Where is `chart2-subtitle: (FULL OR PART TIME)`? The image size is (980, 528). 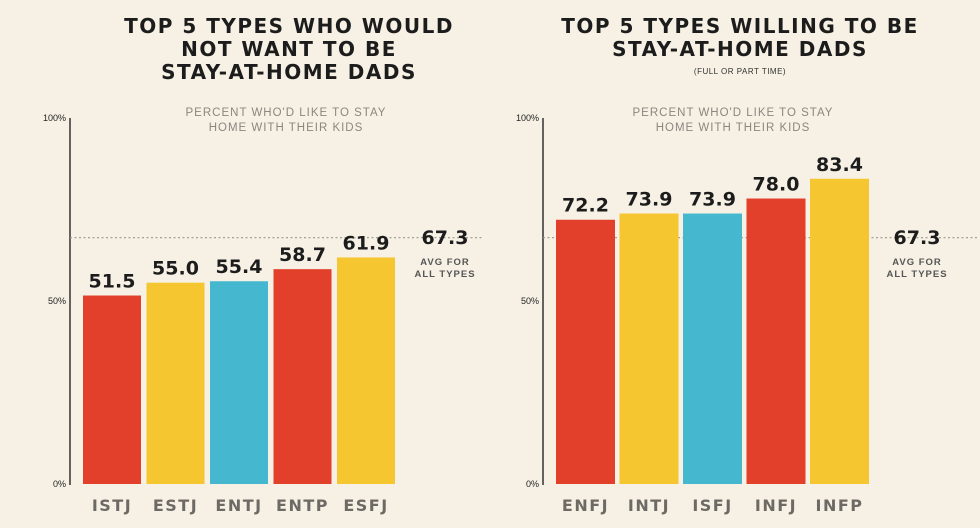 chart2-subtitle: (FULL OR PART TIME) is located at coordinates (740, 71).